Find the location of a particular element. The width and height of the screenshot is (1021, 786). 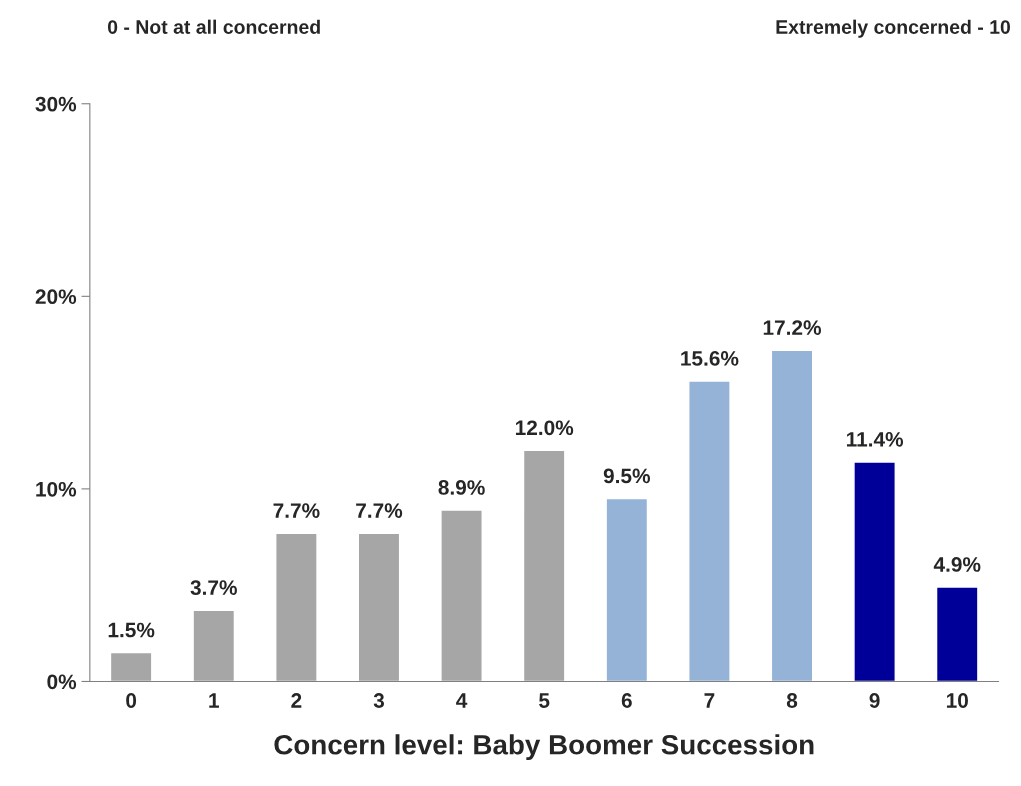

data-label: 11.4% is located at coordinates (875, 439).